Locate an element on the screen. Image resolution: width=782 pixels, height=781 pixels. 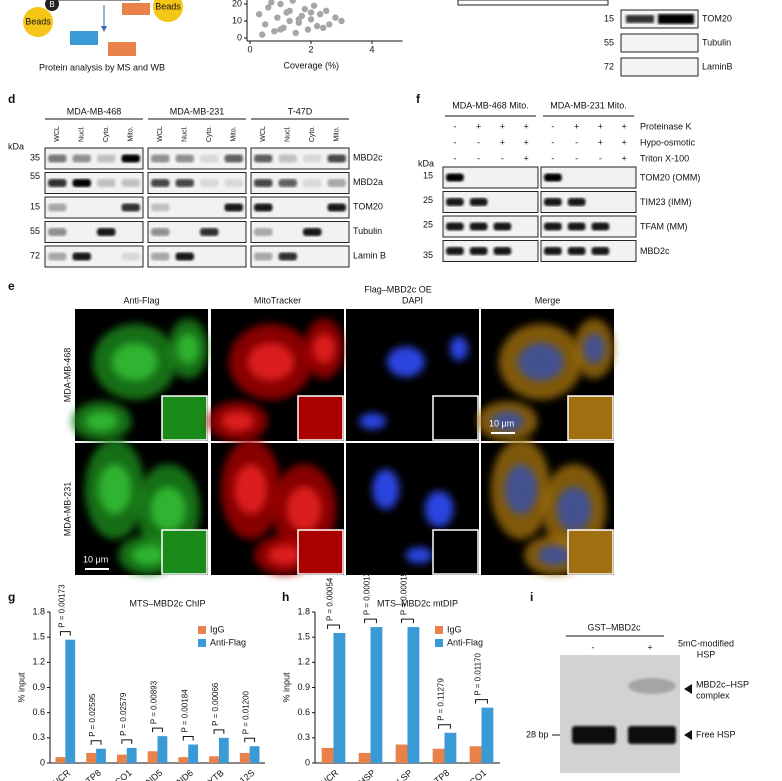
x-tick-label: NCR is located at coordinates (330, 774).